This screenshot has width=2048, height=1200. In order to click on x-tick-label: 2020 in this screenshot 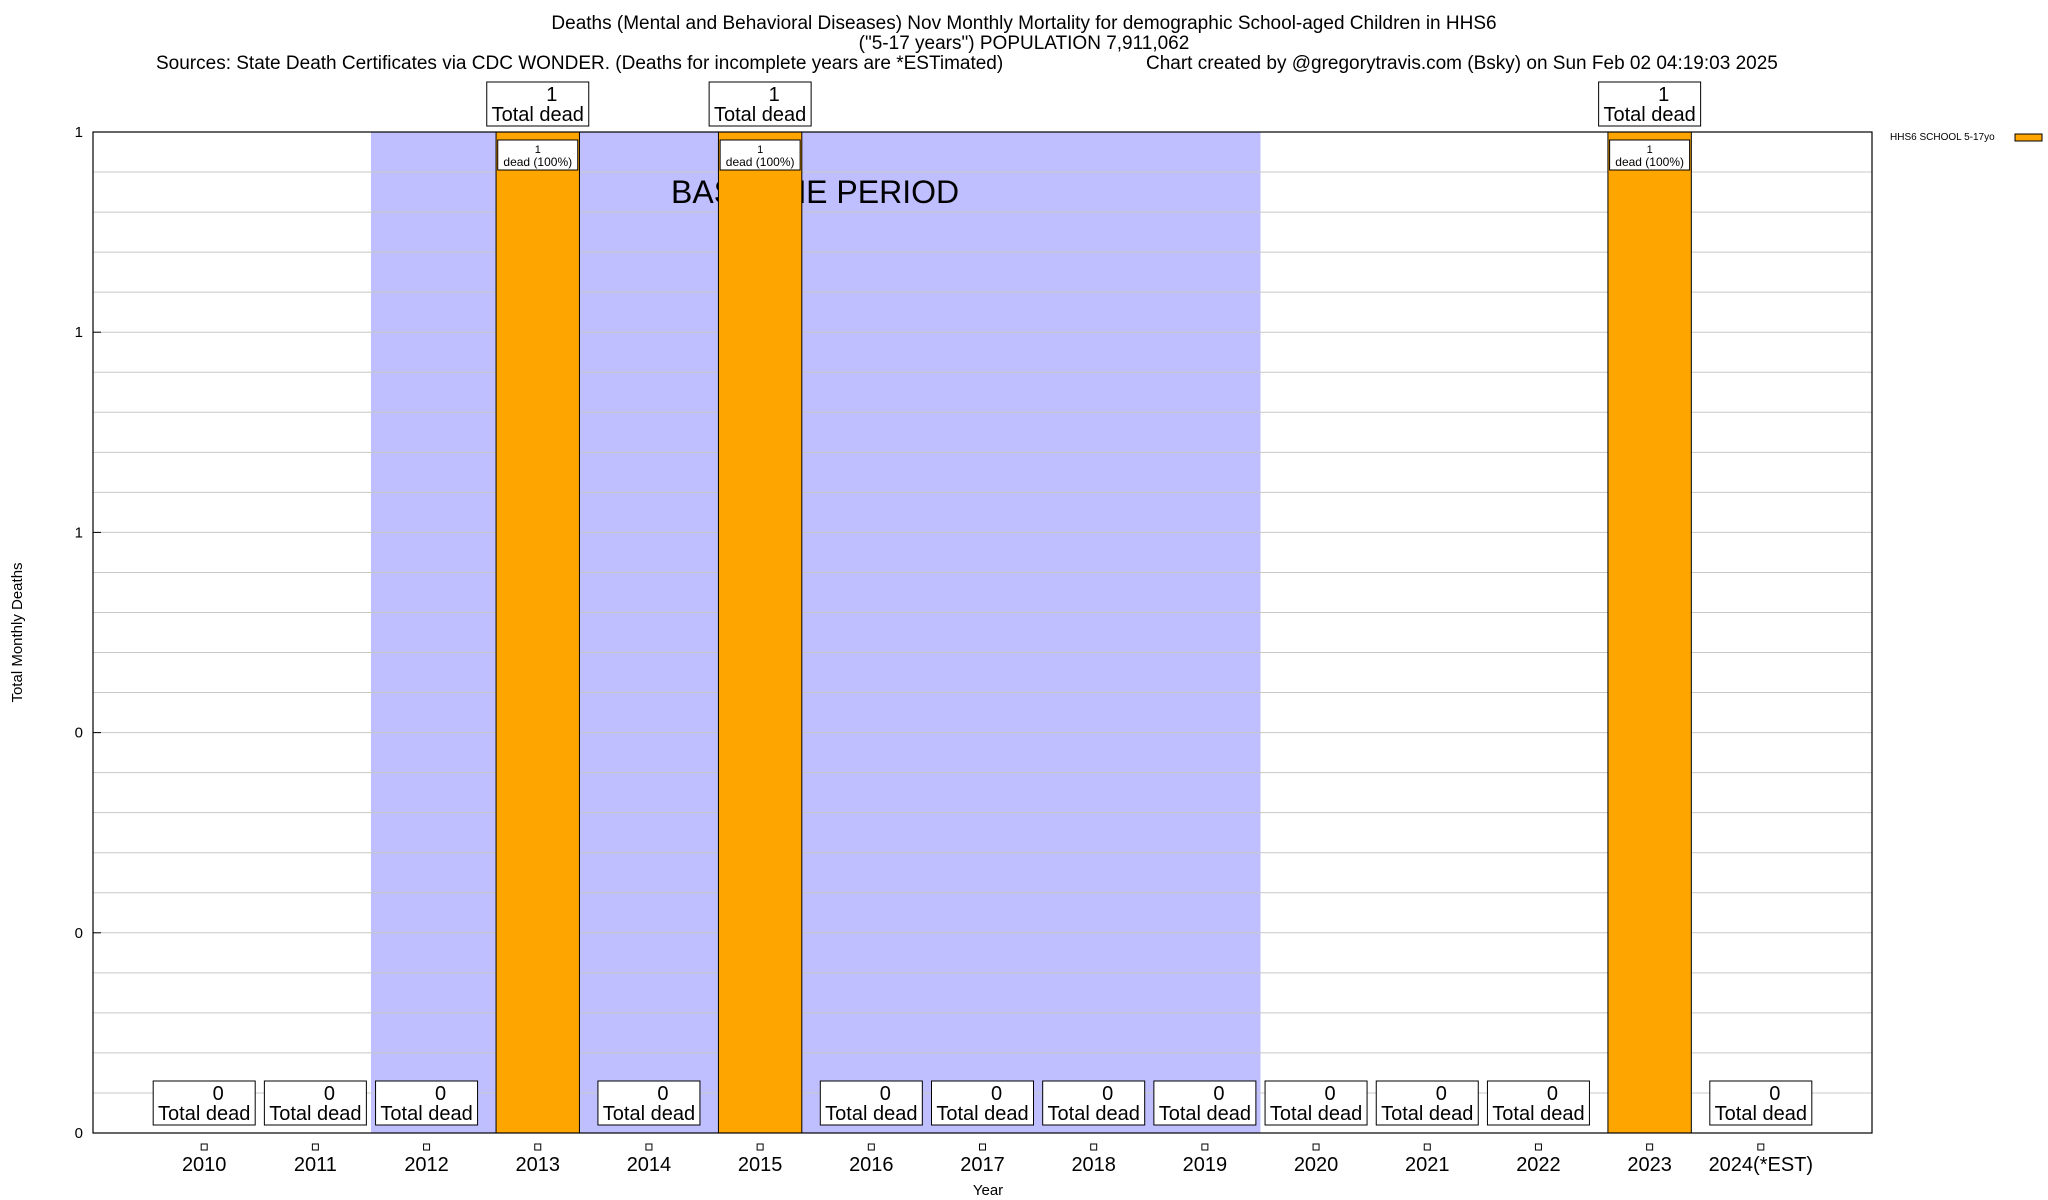, I will do `click(1316, 1165)`.